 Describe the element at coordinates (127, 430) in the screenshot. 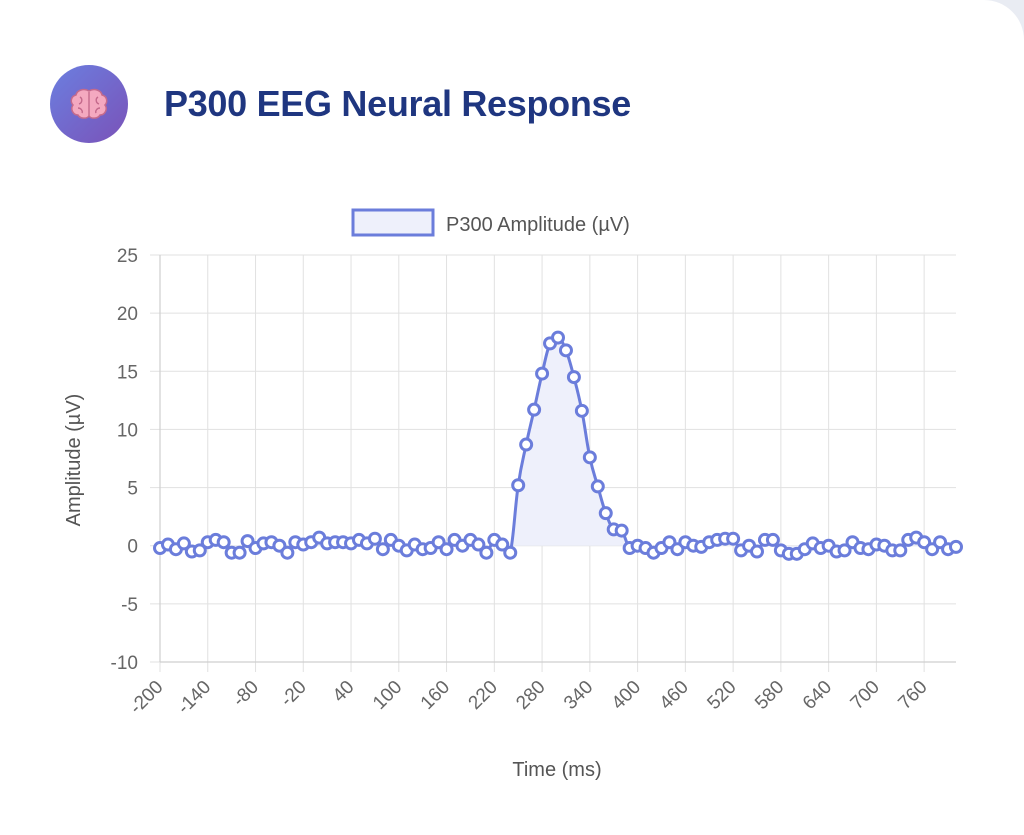

I see `y-tick-label: 10` at that location.